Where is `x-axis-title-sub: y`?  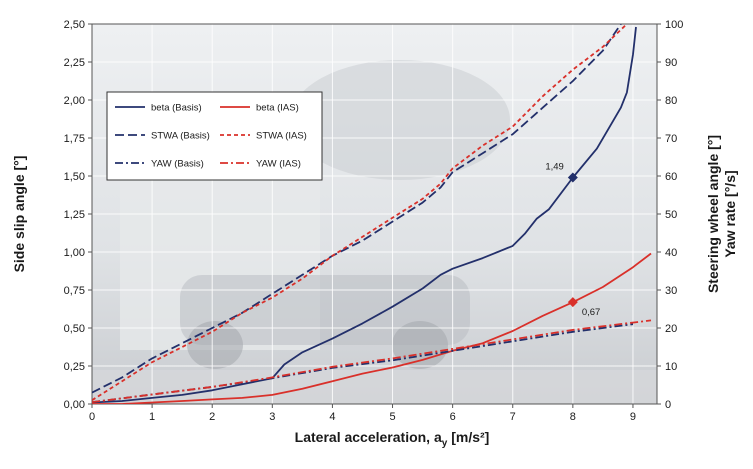 x-axis-title-sub: y is located at coordinates (445, 443).